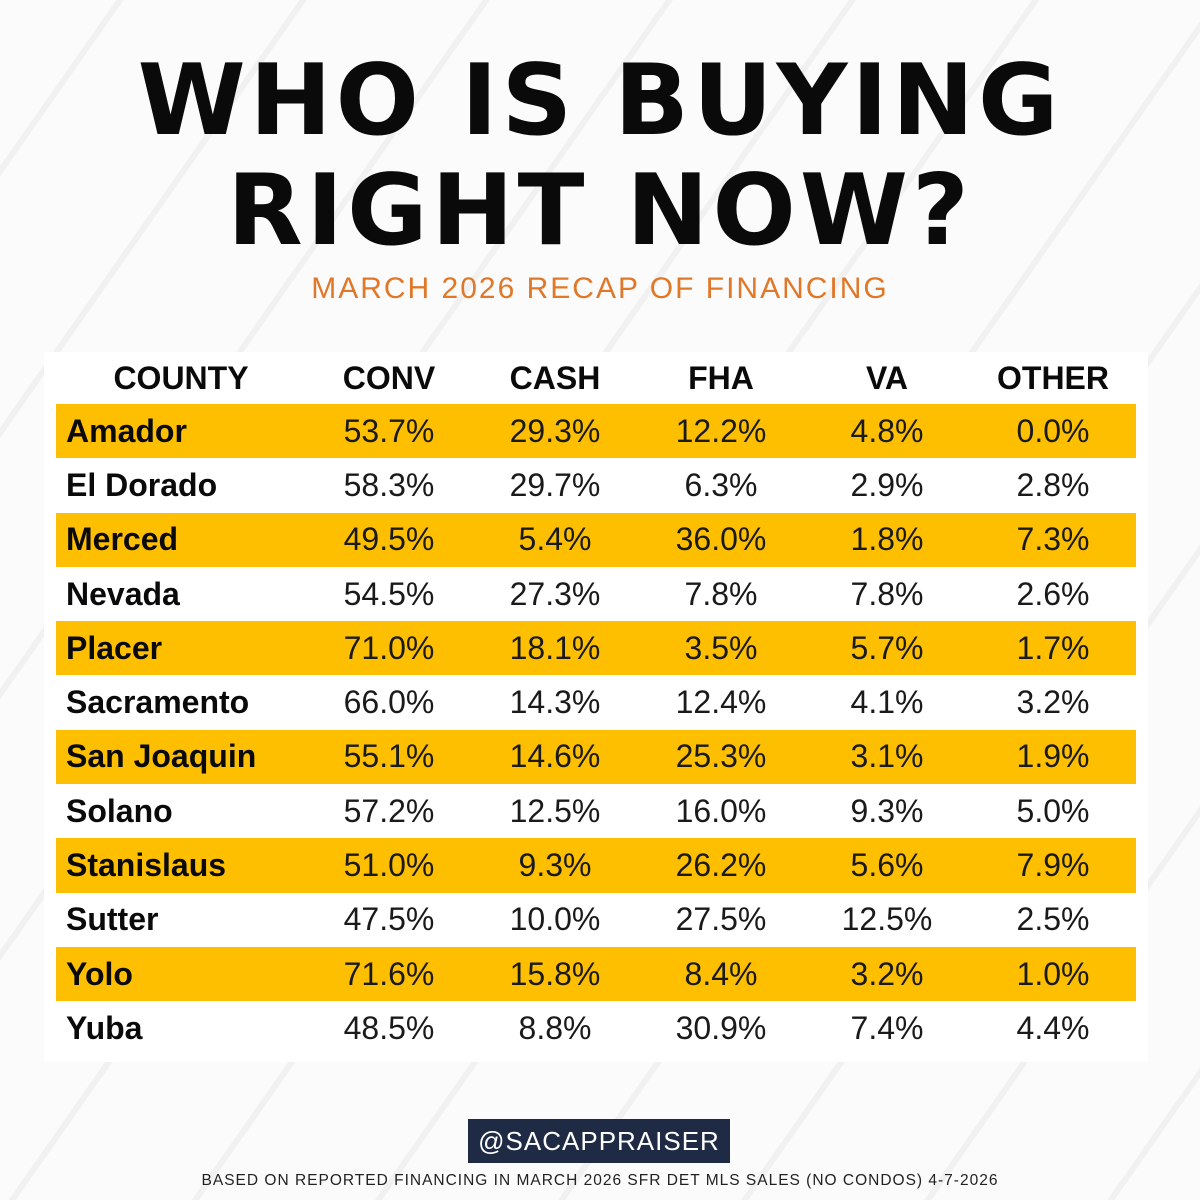 Image resolution: width=1200 pixels, height=1200 pixels. Describe the element at coordinates (887, 1027) in the screenshot. I see `va-value: 7.4%` at that location.